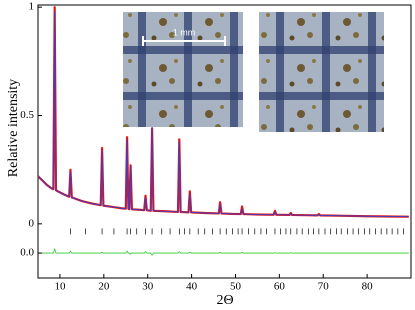 The image size is (415, 310). Describe the element at coordinates (104, 287) in the screenshot. I see `x-tick-label: 20` at that location.